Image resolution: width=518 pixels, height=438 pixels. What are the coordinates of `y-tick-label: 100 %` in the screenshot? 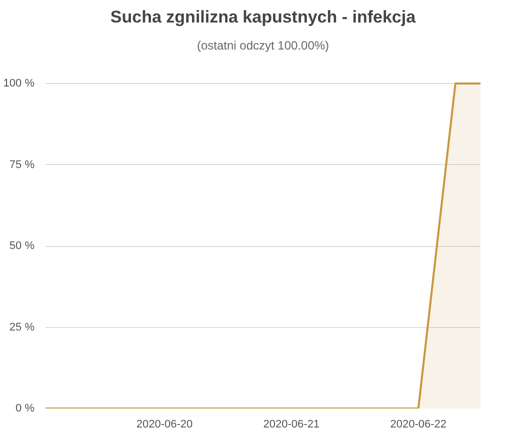 It's located at (19, 84).